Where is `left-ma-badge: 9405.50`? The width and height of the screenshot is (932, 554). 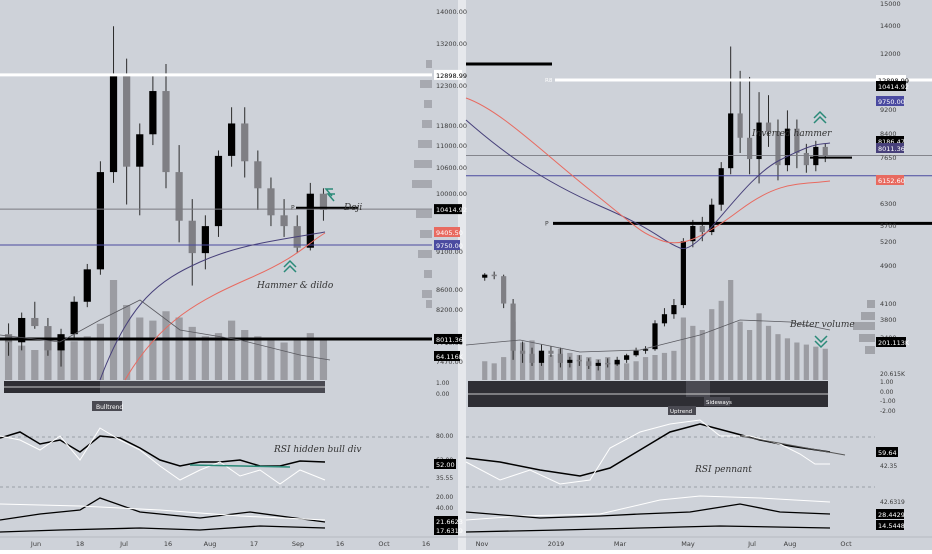
left-ma-badge: 9405.50 is located at coordinates (449, 233).